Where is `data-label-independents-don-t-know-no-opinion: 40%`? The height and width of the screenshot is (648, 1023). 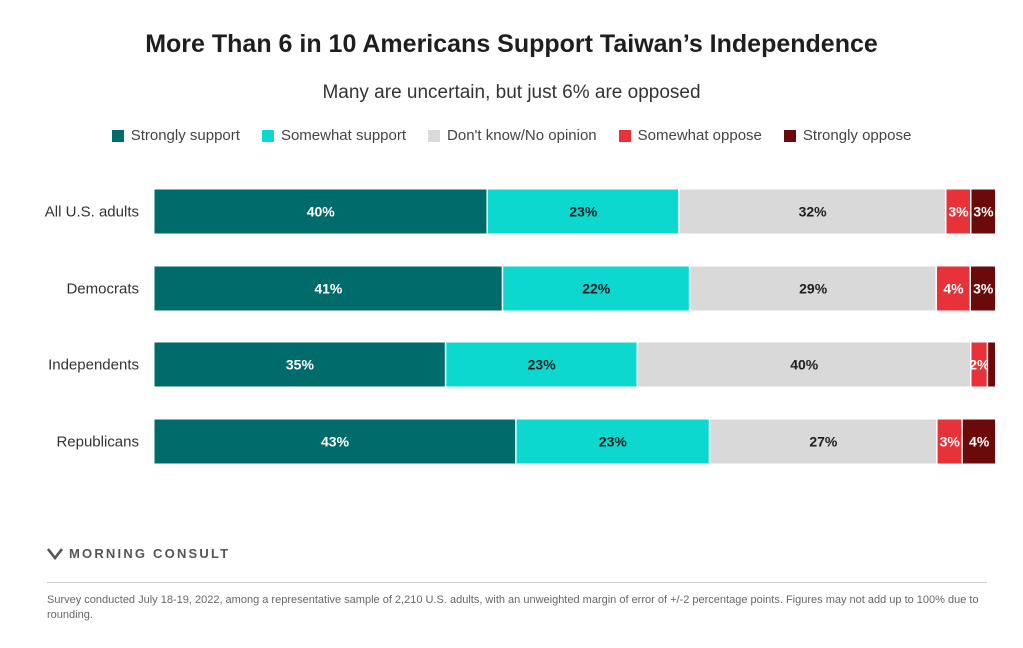 data-label-independents-don-t-know-no-opinion: 40% is located at coordinates (804, 365).